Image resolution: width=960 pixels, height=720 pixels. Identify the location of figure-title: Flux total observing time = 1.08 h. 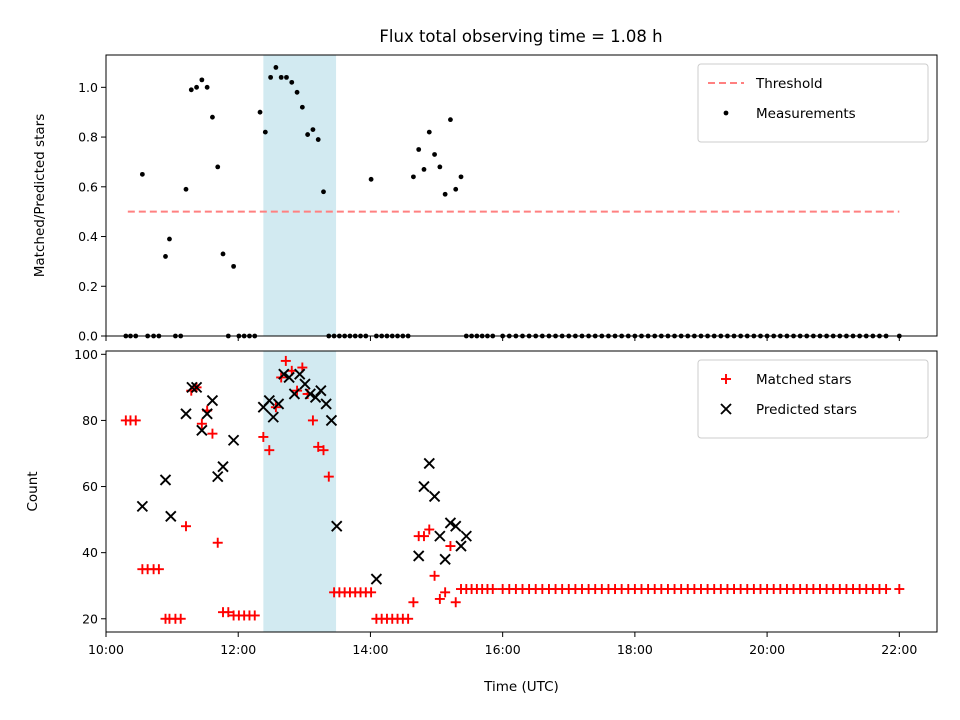
(520, 36).